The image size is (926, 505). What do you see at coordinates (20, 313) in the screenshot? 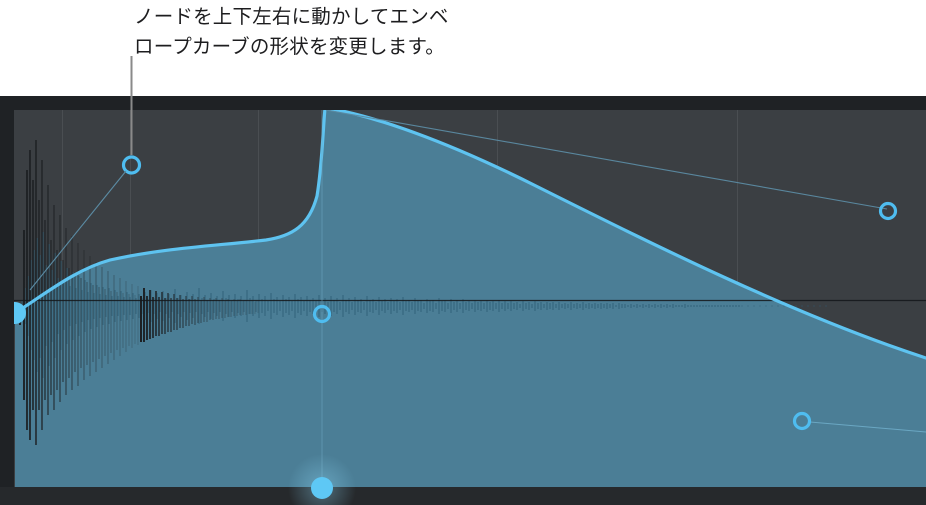
I see `node-start-handle` at bounding box center [20, 313].